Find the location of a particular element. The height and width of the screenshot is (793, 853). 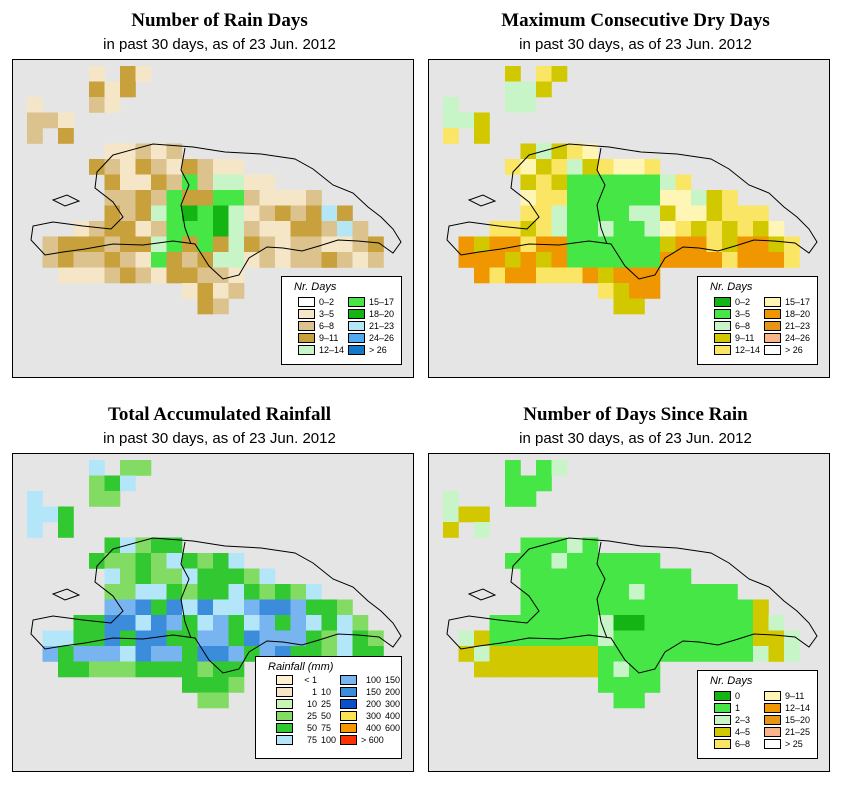

panel-title: Number of Days Since Rain is located at coordinates (635, 414).